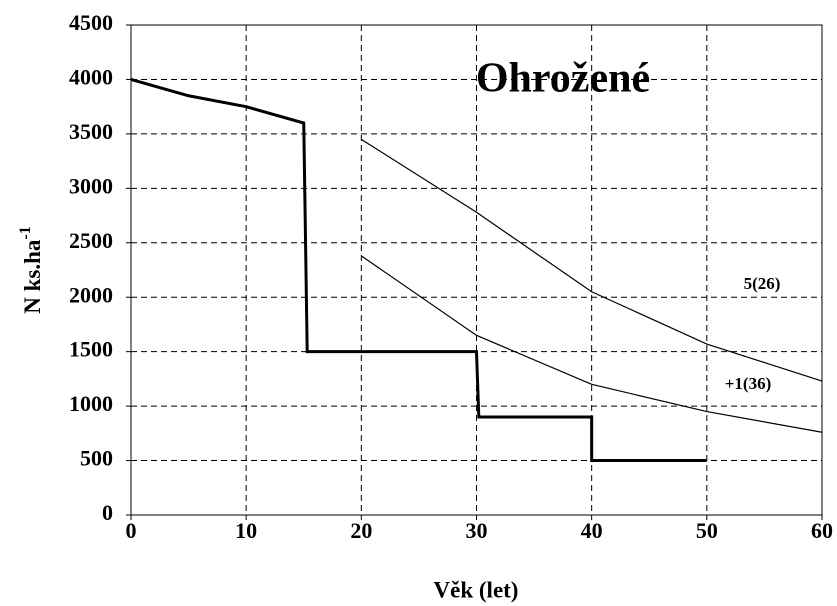 The width and height of the screenshot is (837, 606). Describe the element at coordinates (96, 458) in the screenshot. I see `y-tick-label: 500` at that location.